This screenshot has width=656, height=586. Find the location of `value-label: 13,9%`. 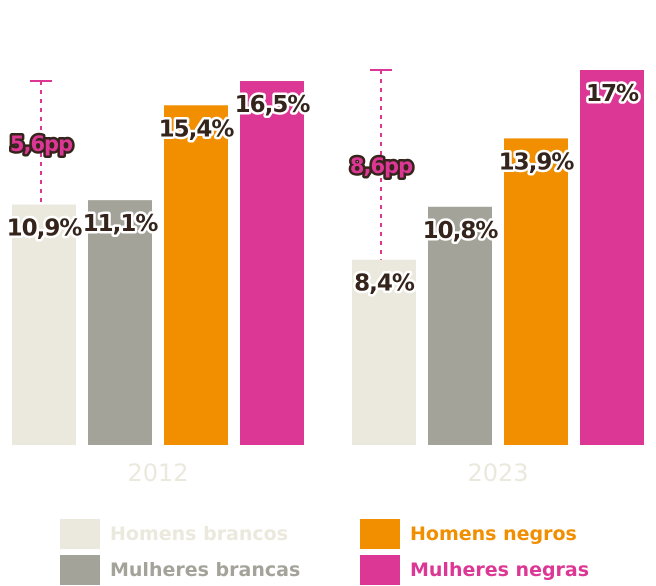

value-label: 13,9% is located at coordinates (537, 162).